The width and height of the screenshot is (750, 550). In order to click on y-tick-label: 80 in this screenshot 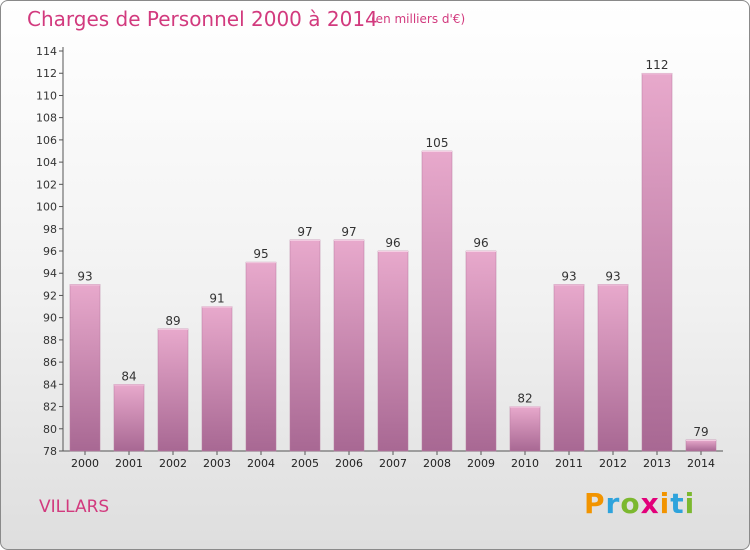, I will do `click(50, 429)`.